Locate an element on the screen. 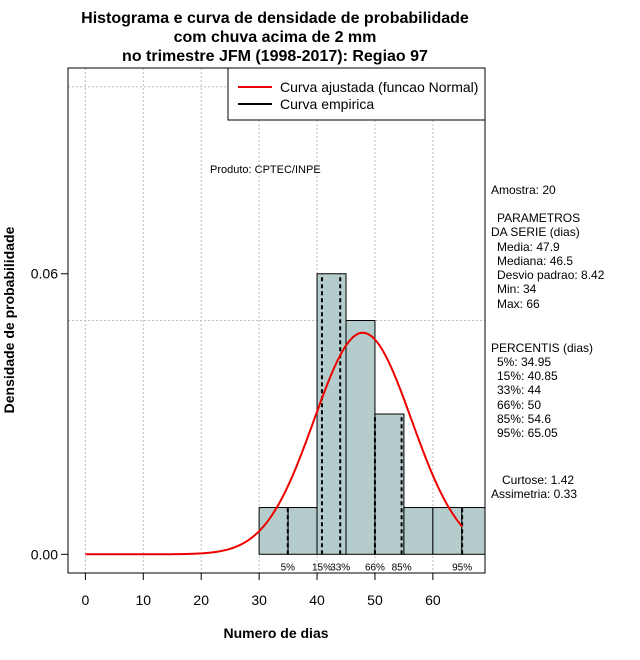 This screenshot has height=660, width=640. percentile-label: 5% is located at coordinates (288, 567).